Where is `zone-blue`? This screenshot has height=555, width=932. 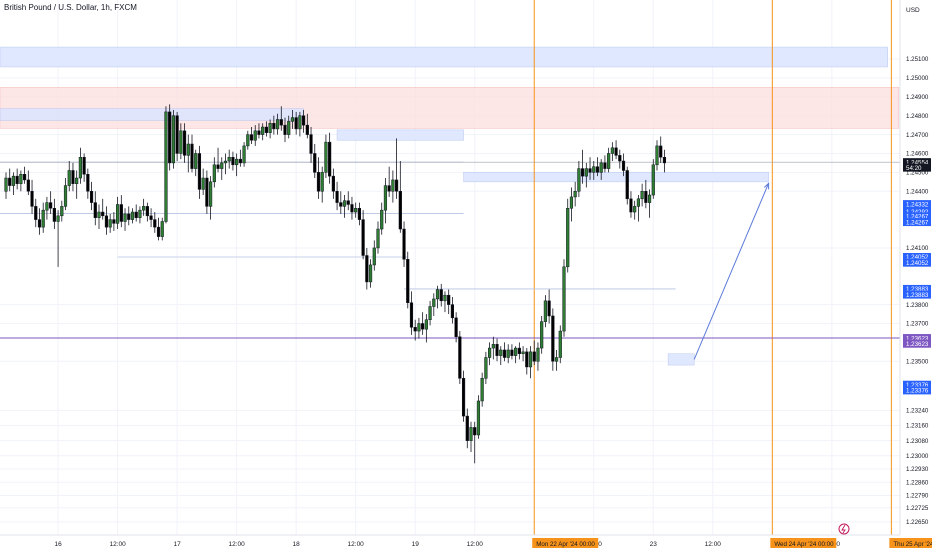
zone-blue is located at coordinates (400, 135).